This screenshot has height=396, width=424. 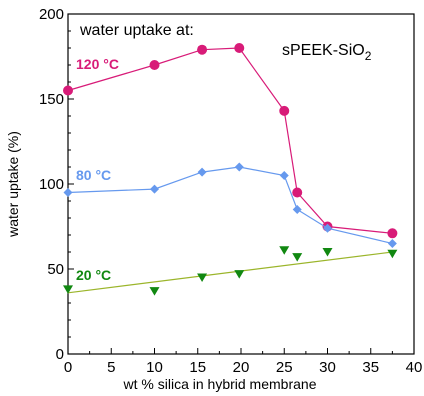 What do you see at coordinates (68, 367) in the screenshot?
I see `x-tick-label: 0` at bounding box center [68, 367].